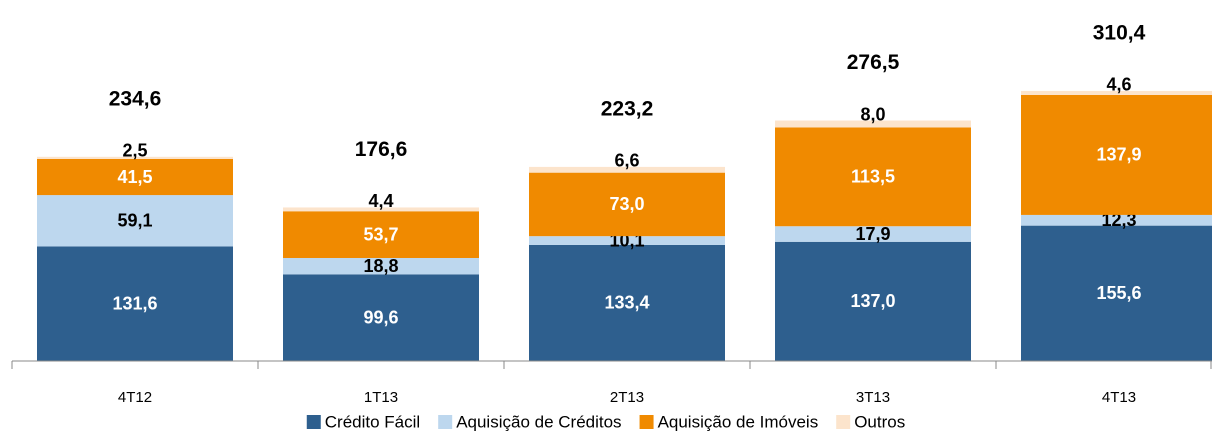 The image size is (1212, 432). What do you see at coordinates (626, 161) in the screenshot?
I see `data-label: 6,6` at bounding box center [626, 161].